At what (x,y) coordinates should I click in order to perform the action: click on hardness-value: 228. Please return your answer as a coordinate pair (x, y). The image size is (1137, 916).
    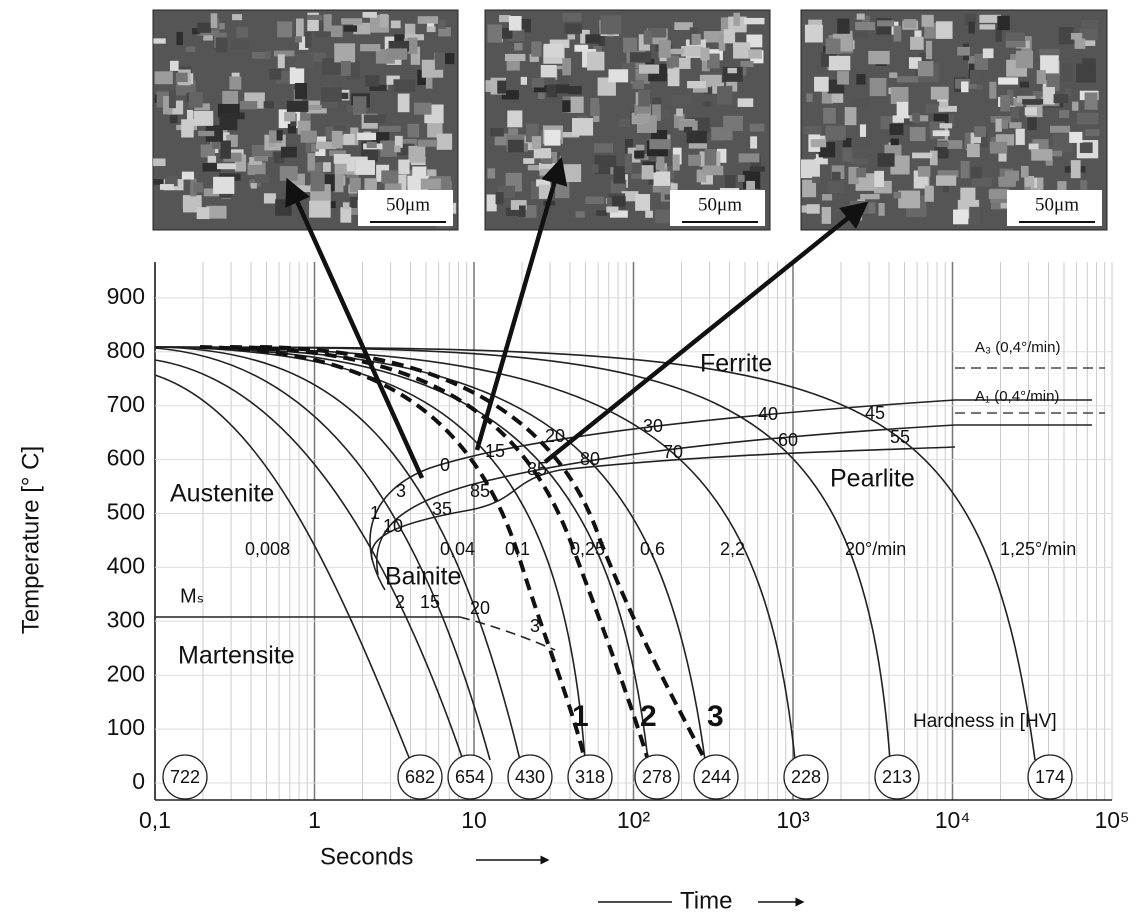
    Looking at the image, I should click on (806, 777).